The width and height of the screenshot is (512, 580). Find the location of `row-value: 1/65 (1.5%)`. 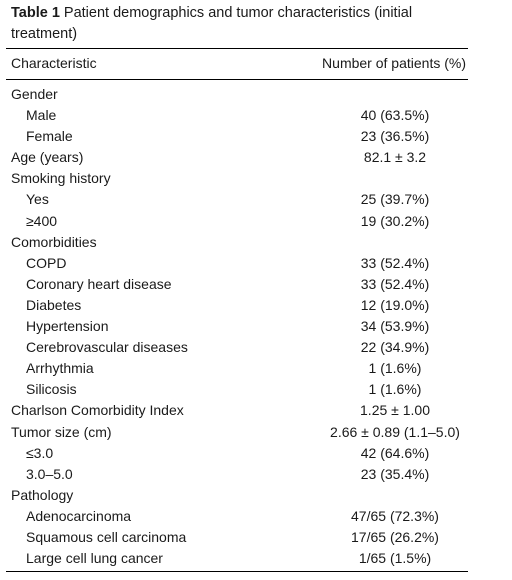

row-value: 1/65 (1.5%) is located at coordinates (395, 558).